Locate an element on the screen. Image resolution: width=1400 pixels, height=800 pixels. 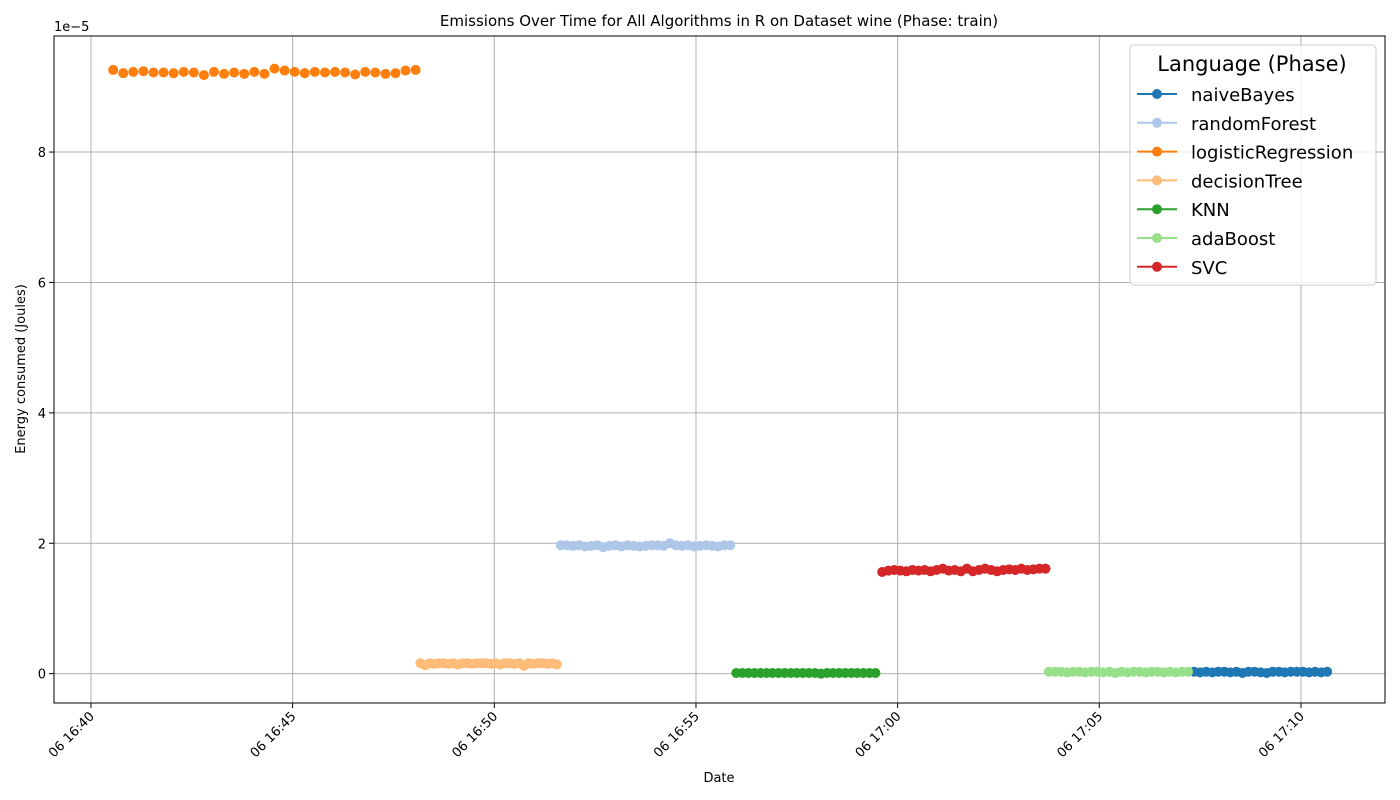
legend-label: SVC is located at coordinates (1209, 268).